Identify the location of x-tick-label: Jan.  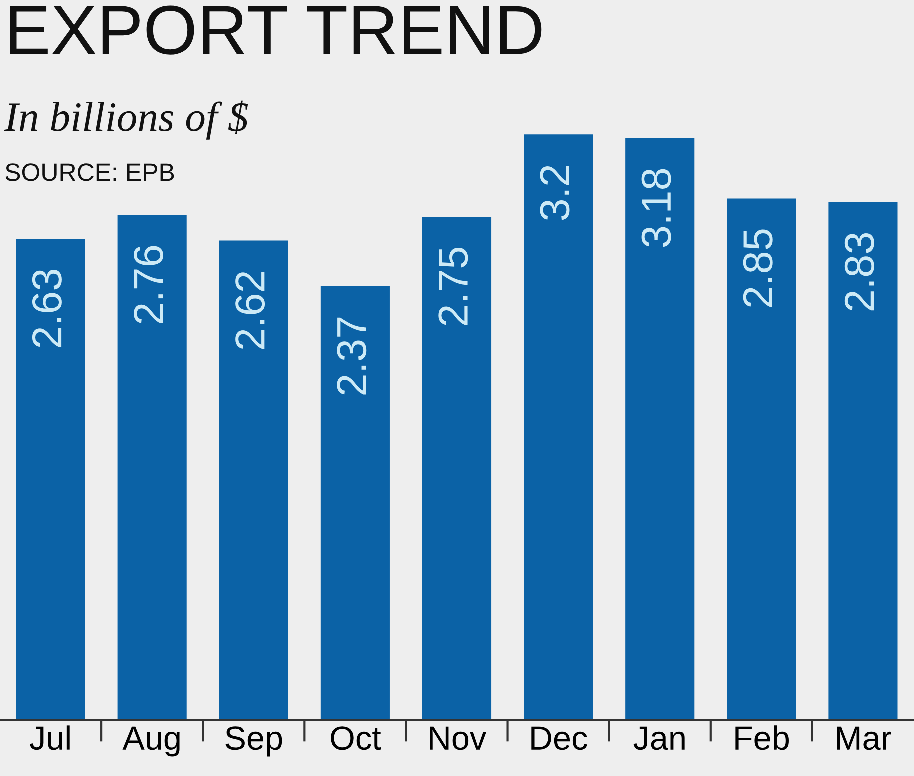
(659, 738).